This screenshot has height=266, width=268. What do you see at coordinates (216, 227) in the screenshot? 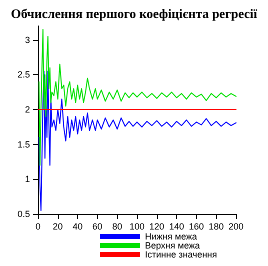
I see `x-tick-label: 180` at bounding box center [216, 227].